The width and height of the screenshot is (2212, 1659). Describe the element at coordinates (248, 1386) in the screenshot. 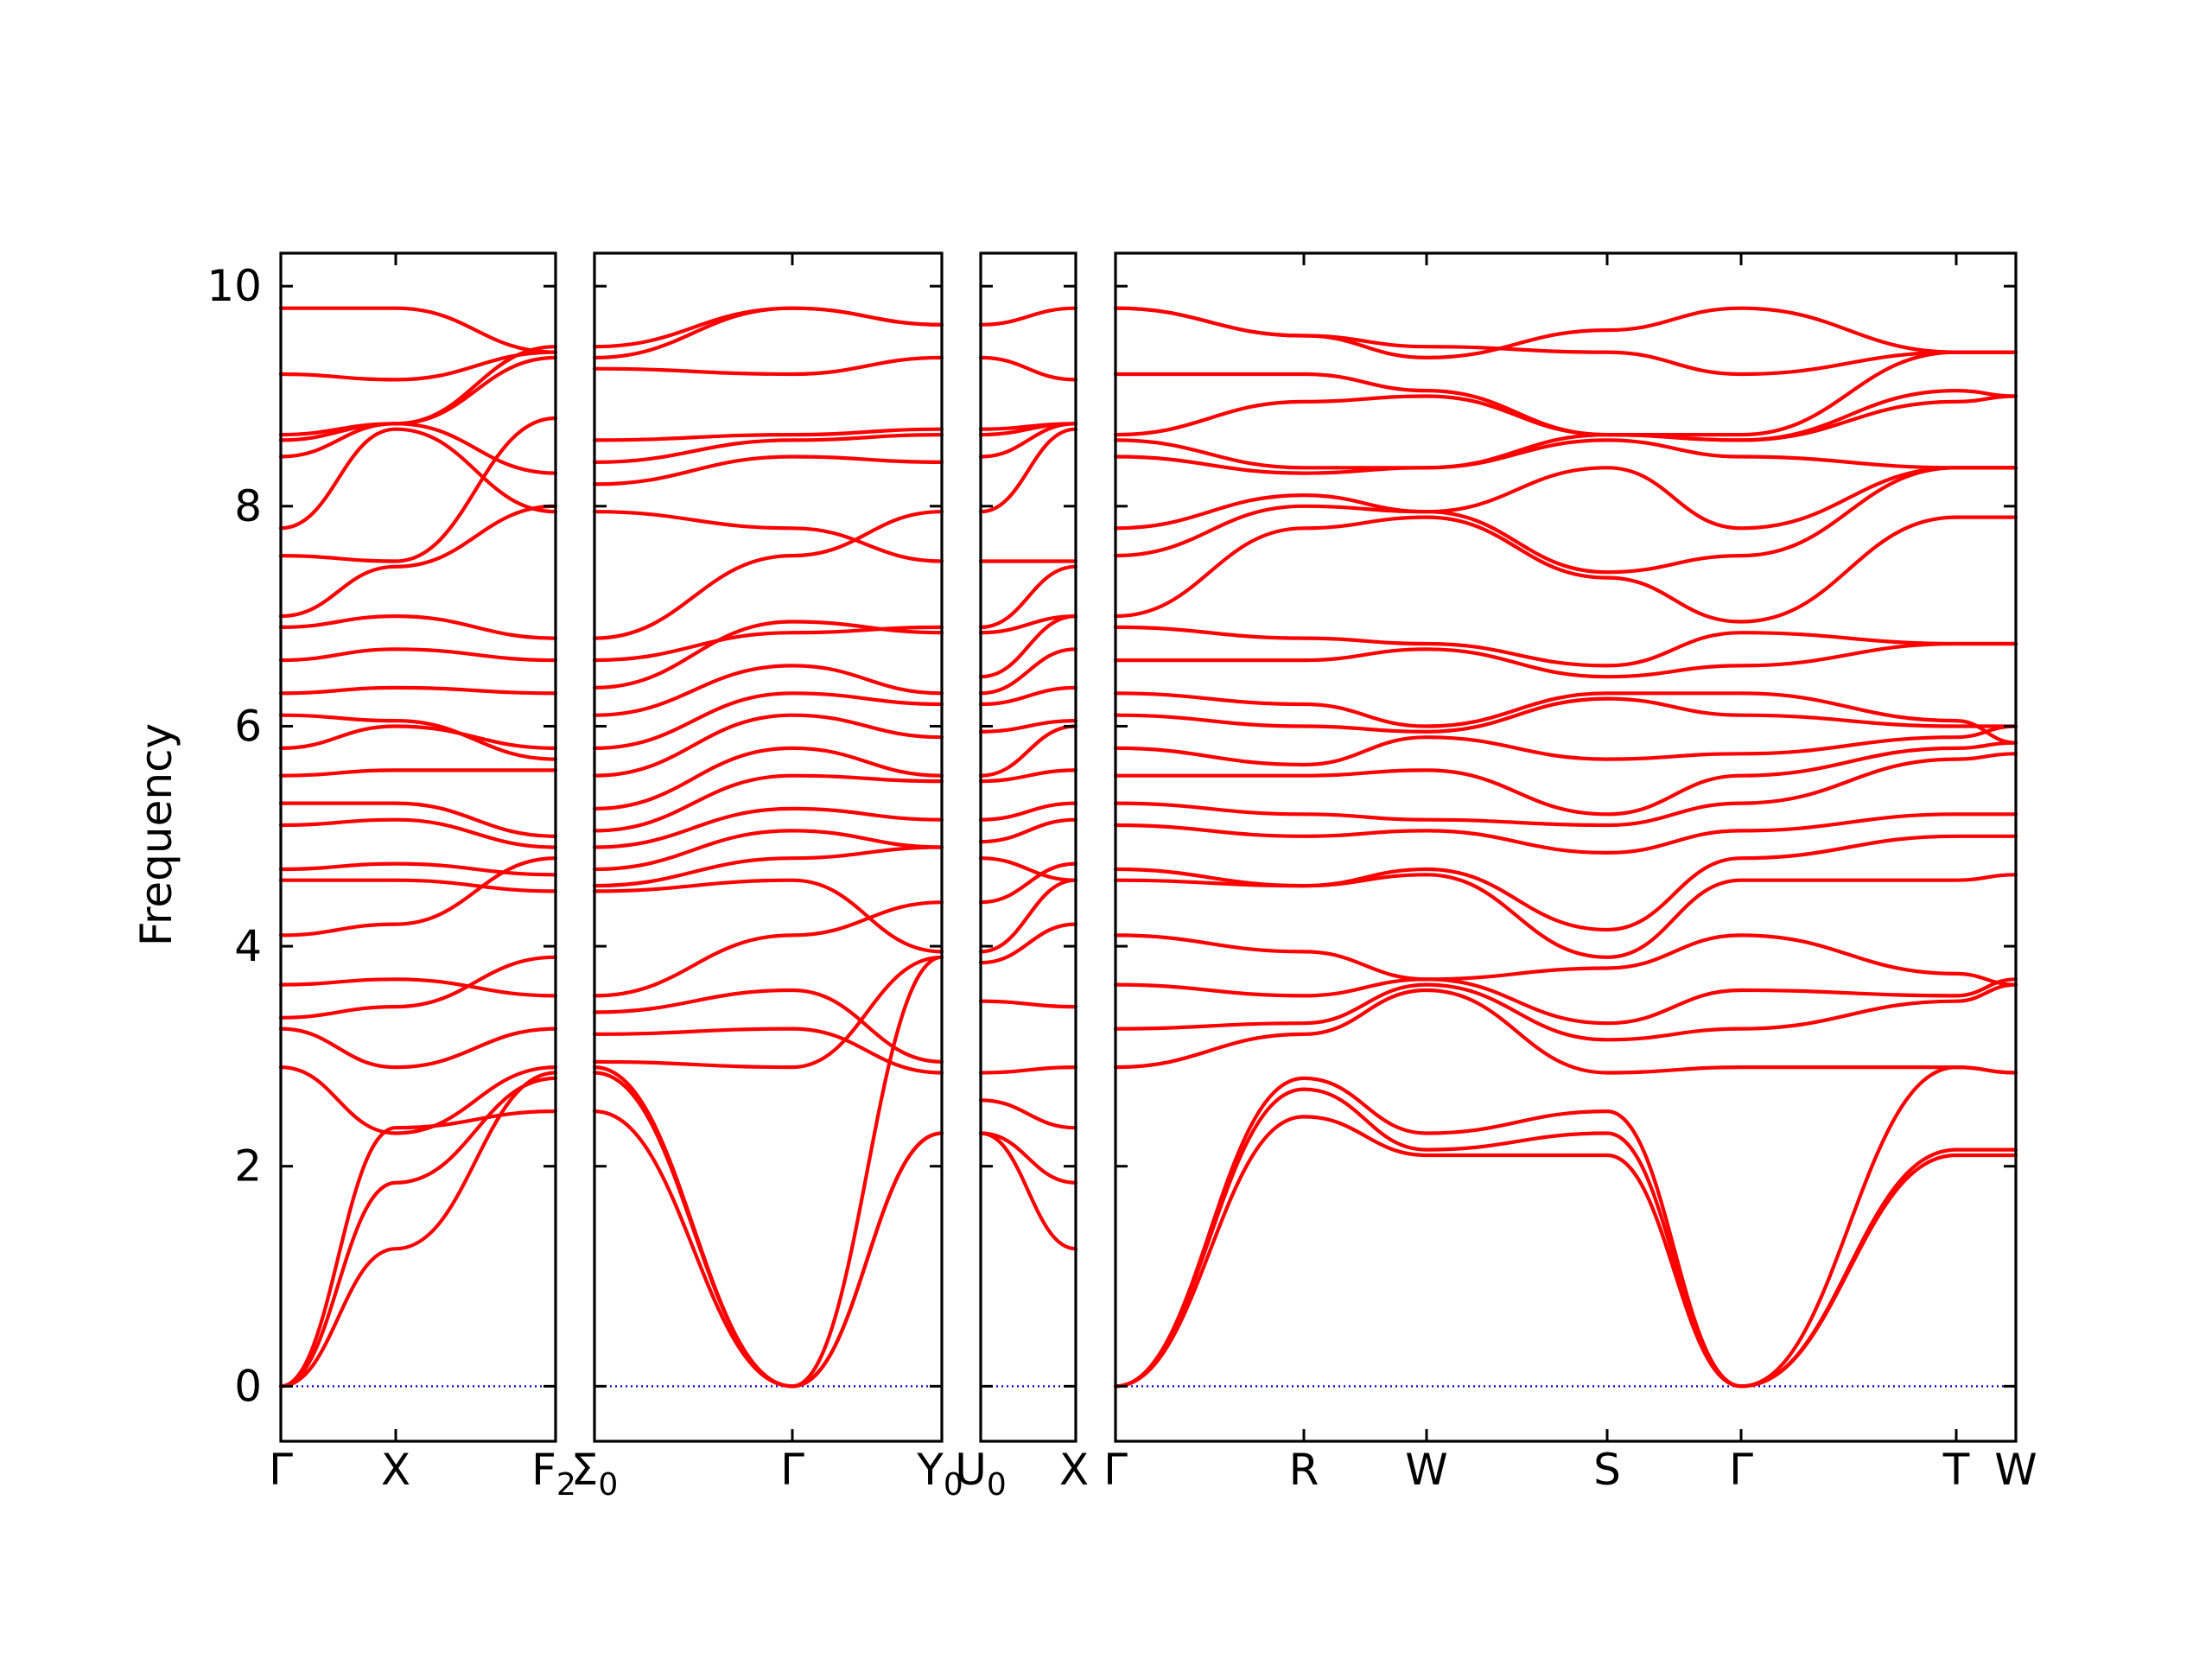

I see `y-tick-label: 0` at that location.